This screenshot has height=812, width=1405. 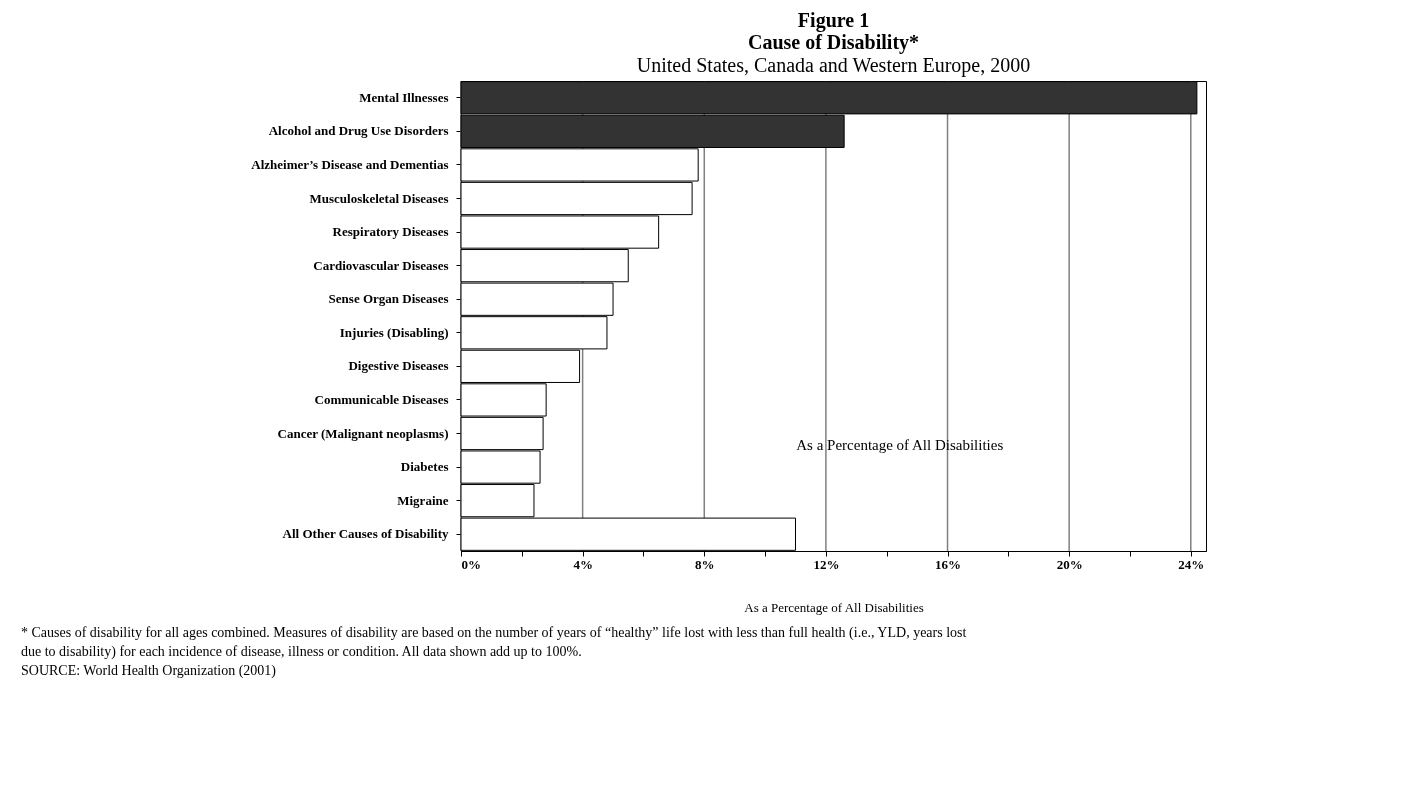 I want to click on y-tick-label: Respiratory Diseases, so click(x=390, y=232).